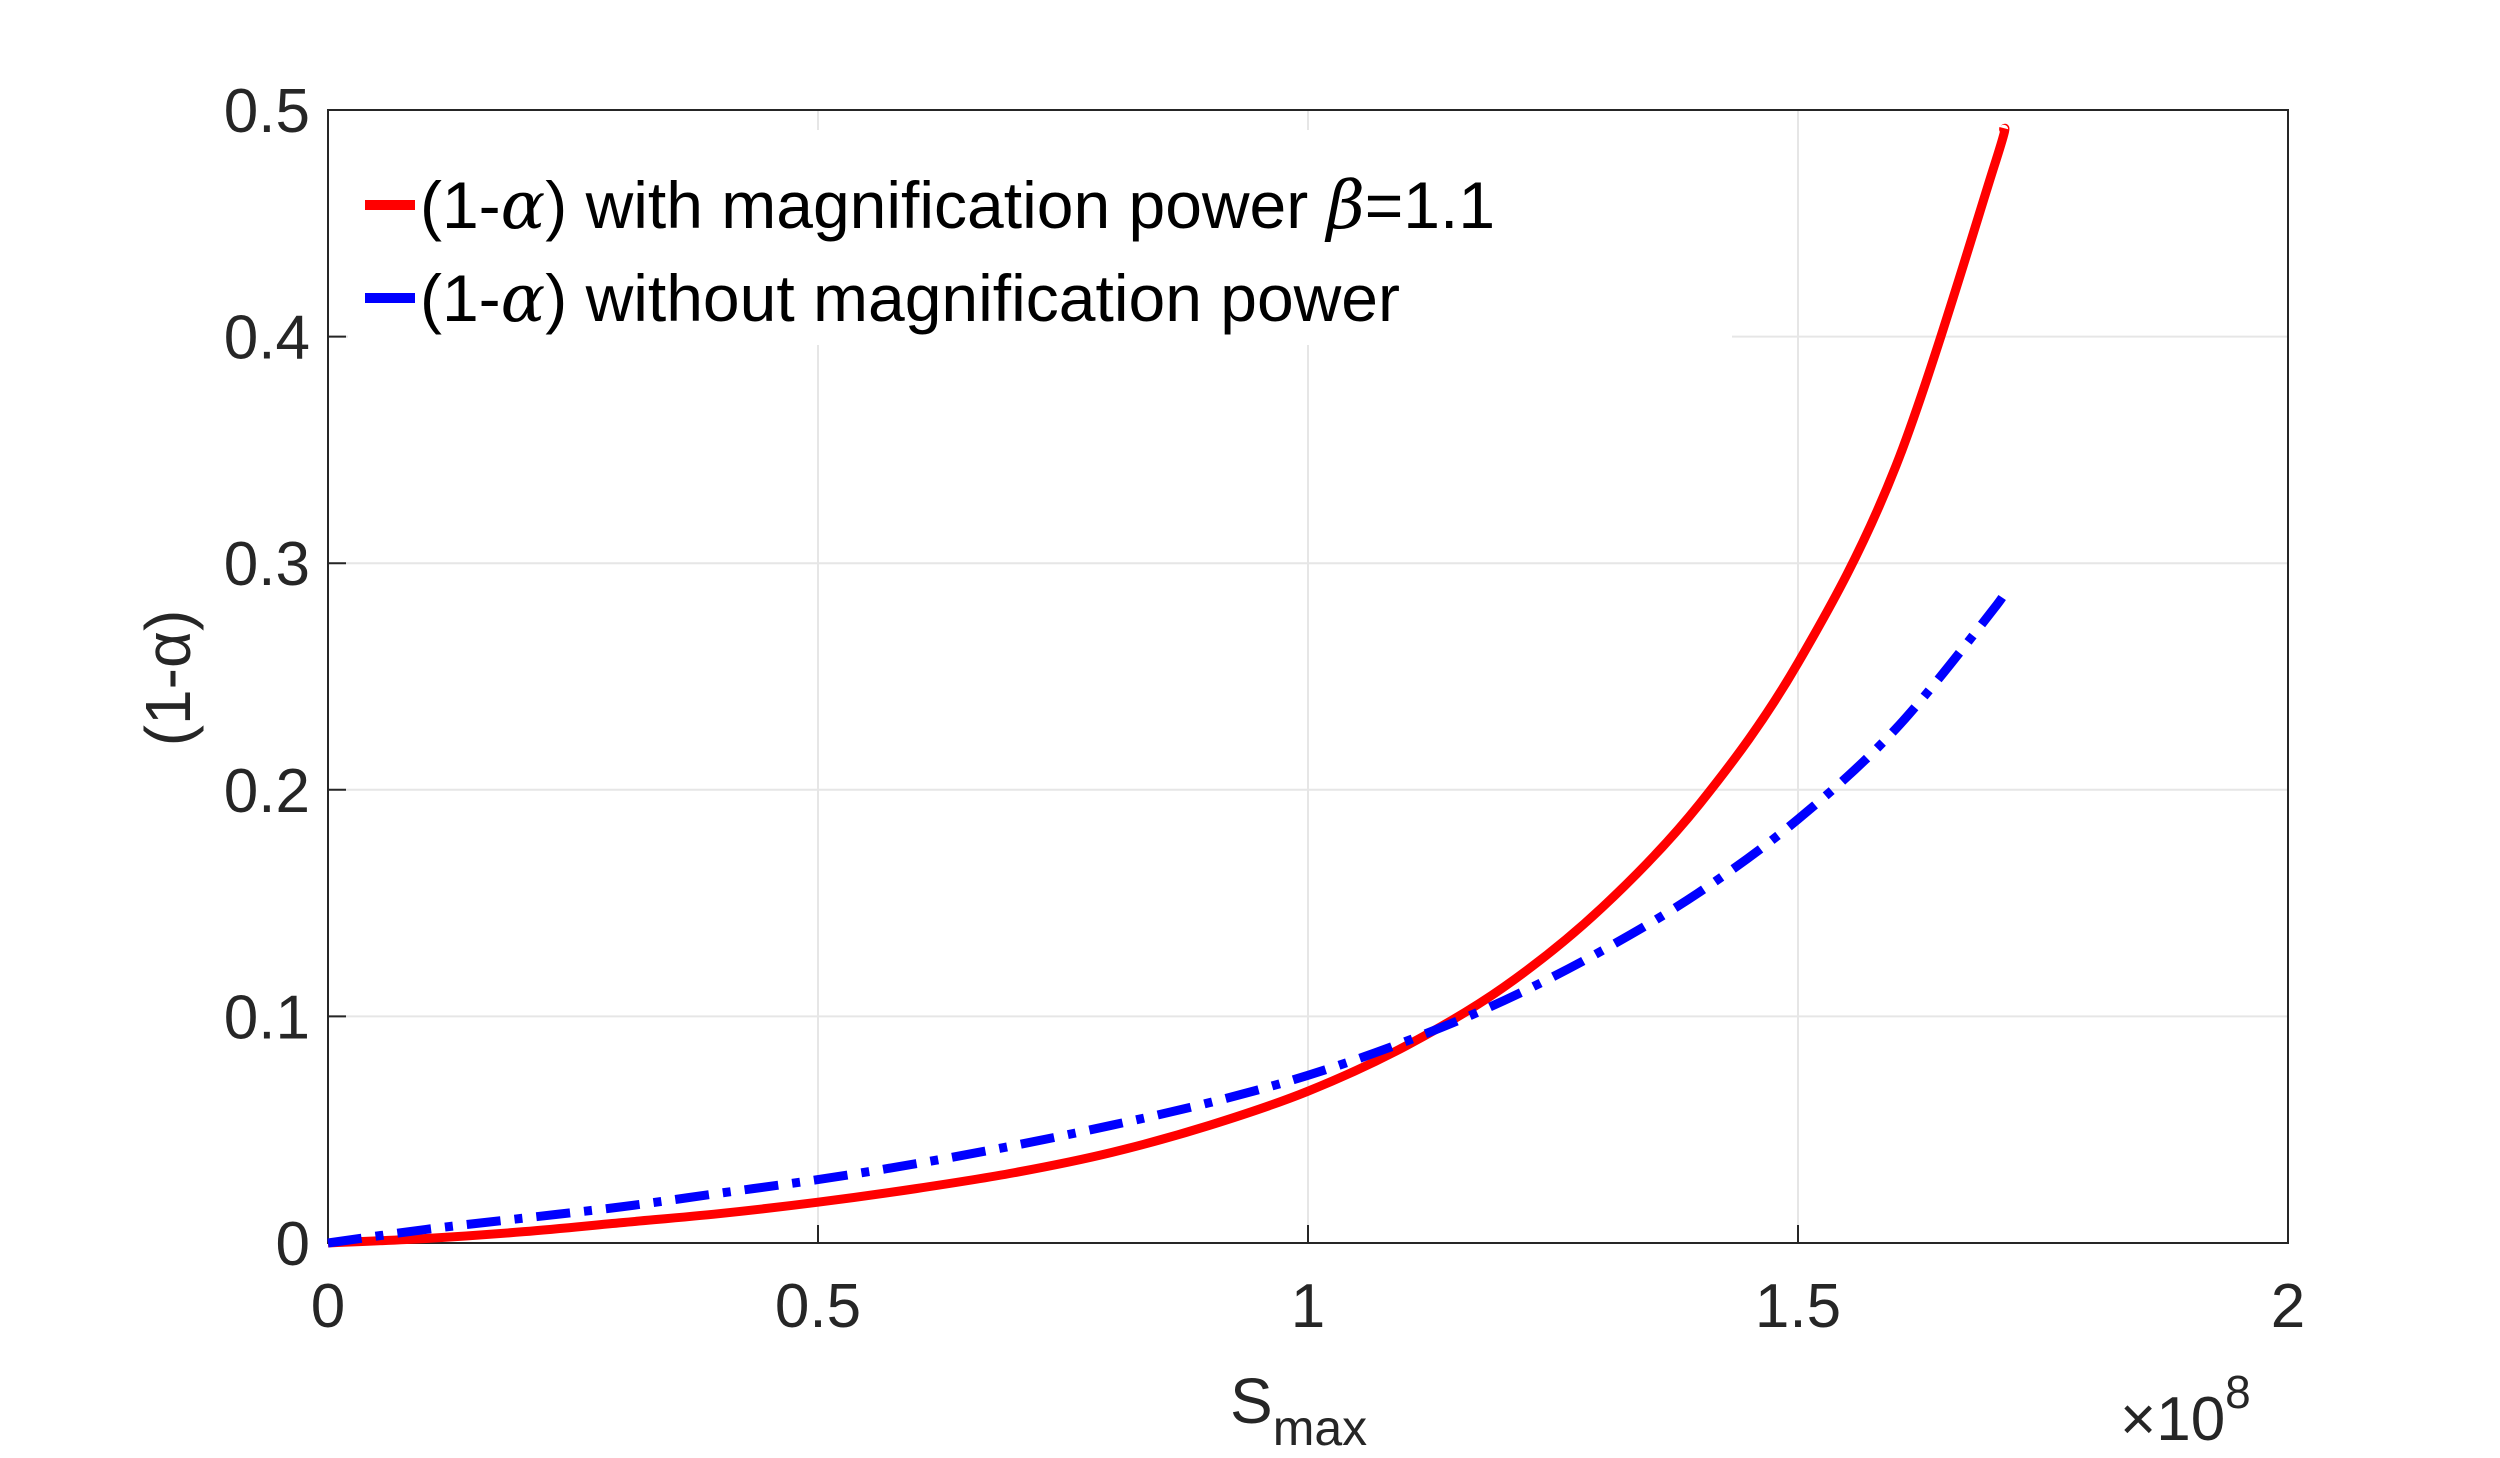 This screenshot has width=2500, height=1458. I want to click on legend-entry-blue: (1-α) without magnification power, so click(910, 298).